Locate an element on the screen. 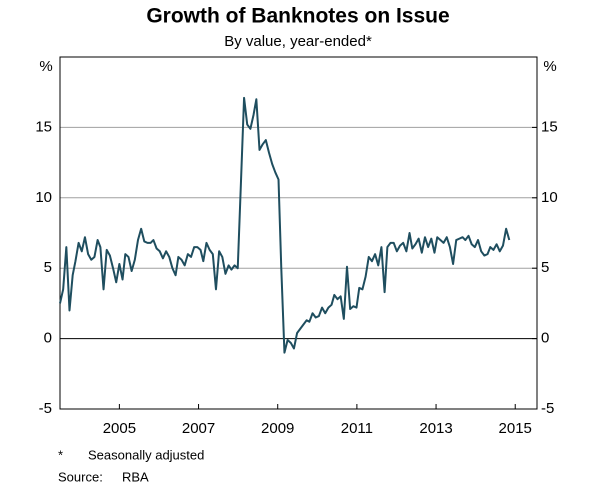 The width and height of the screenshot is (597, 490). y-tick-label: 10 is located at coordinates (43, 197).